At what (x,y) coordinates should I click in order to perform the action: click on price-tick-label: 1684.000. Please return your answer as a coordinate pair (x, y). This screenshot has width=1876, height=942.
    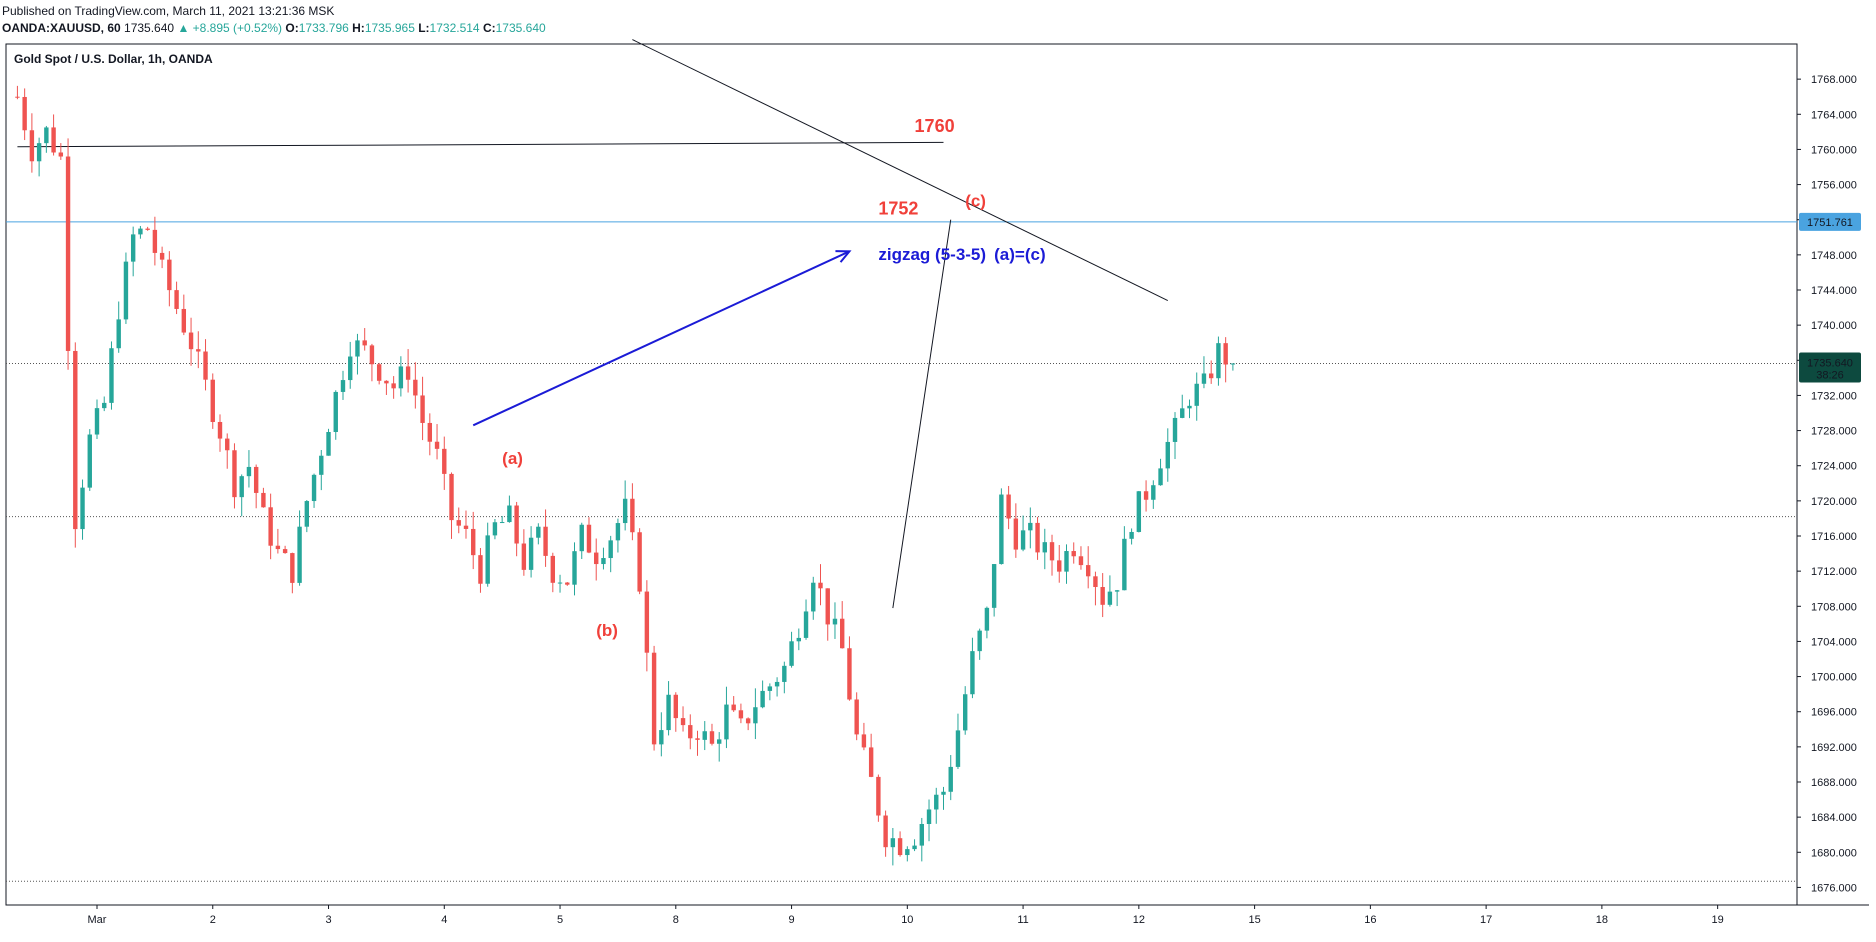
    Looking at the image, I should click on (1834, 818).